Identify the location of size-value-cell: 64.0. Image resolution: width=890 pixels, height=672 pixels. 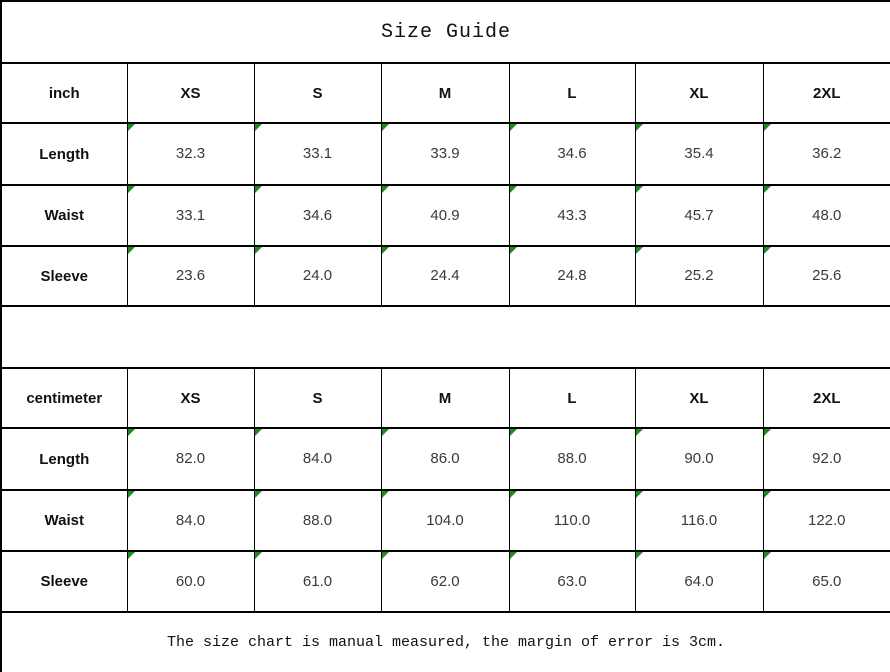
(699, 581).